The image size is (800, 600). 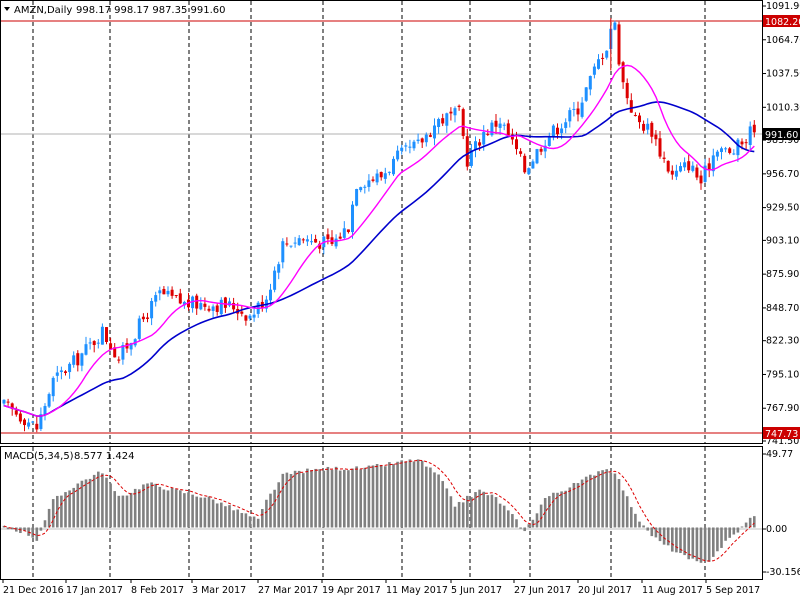 What do you see at coordinates (783, 572) in the screenshot?
I see `macd-axis-bottom: -30.156` at bounding box center [783, 572].